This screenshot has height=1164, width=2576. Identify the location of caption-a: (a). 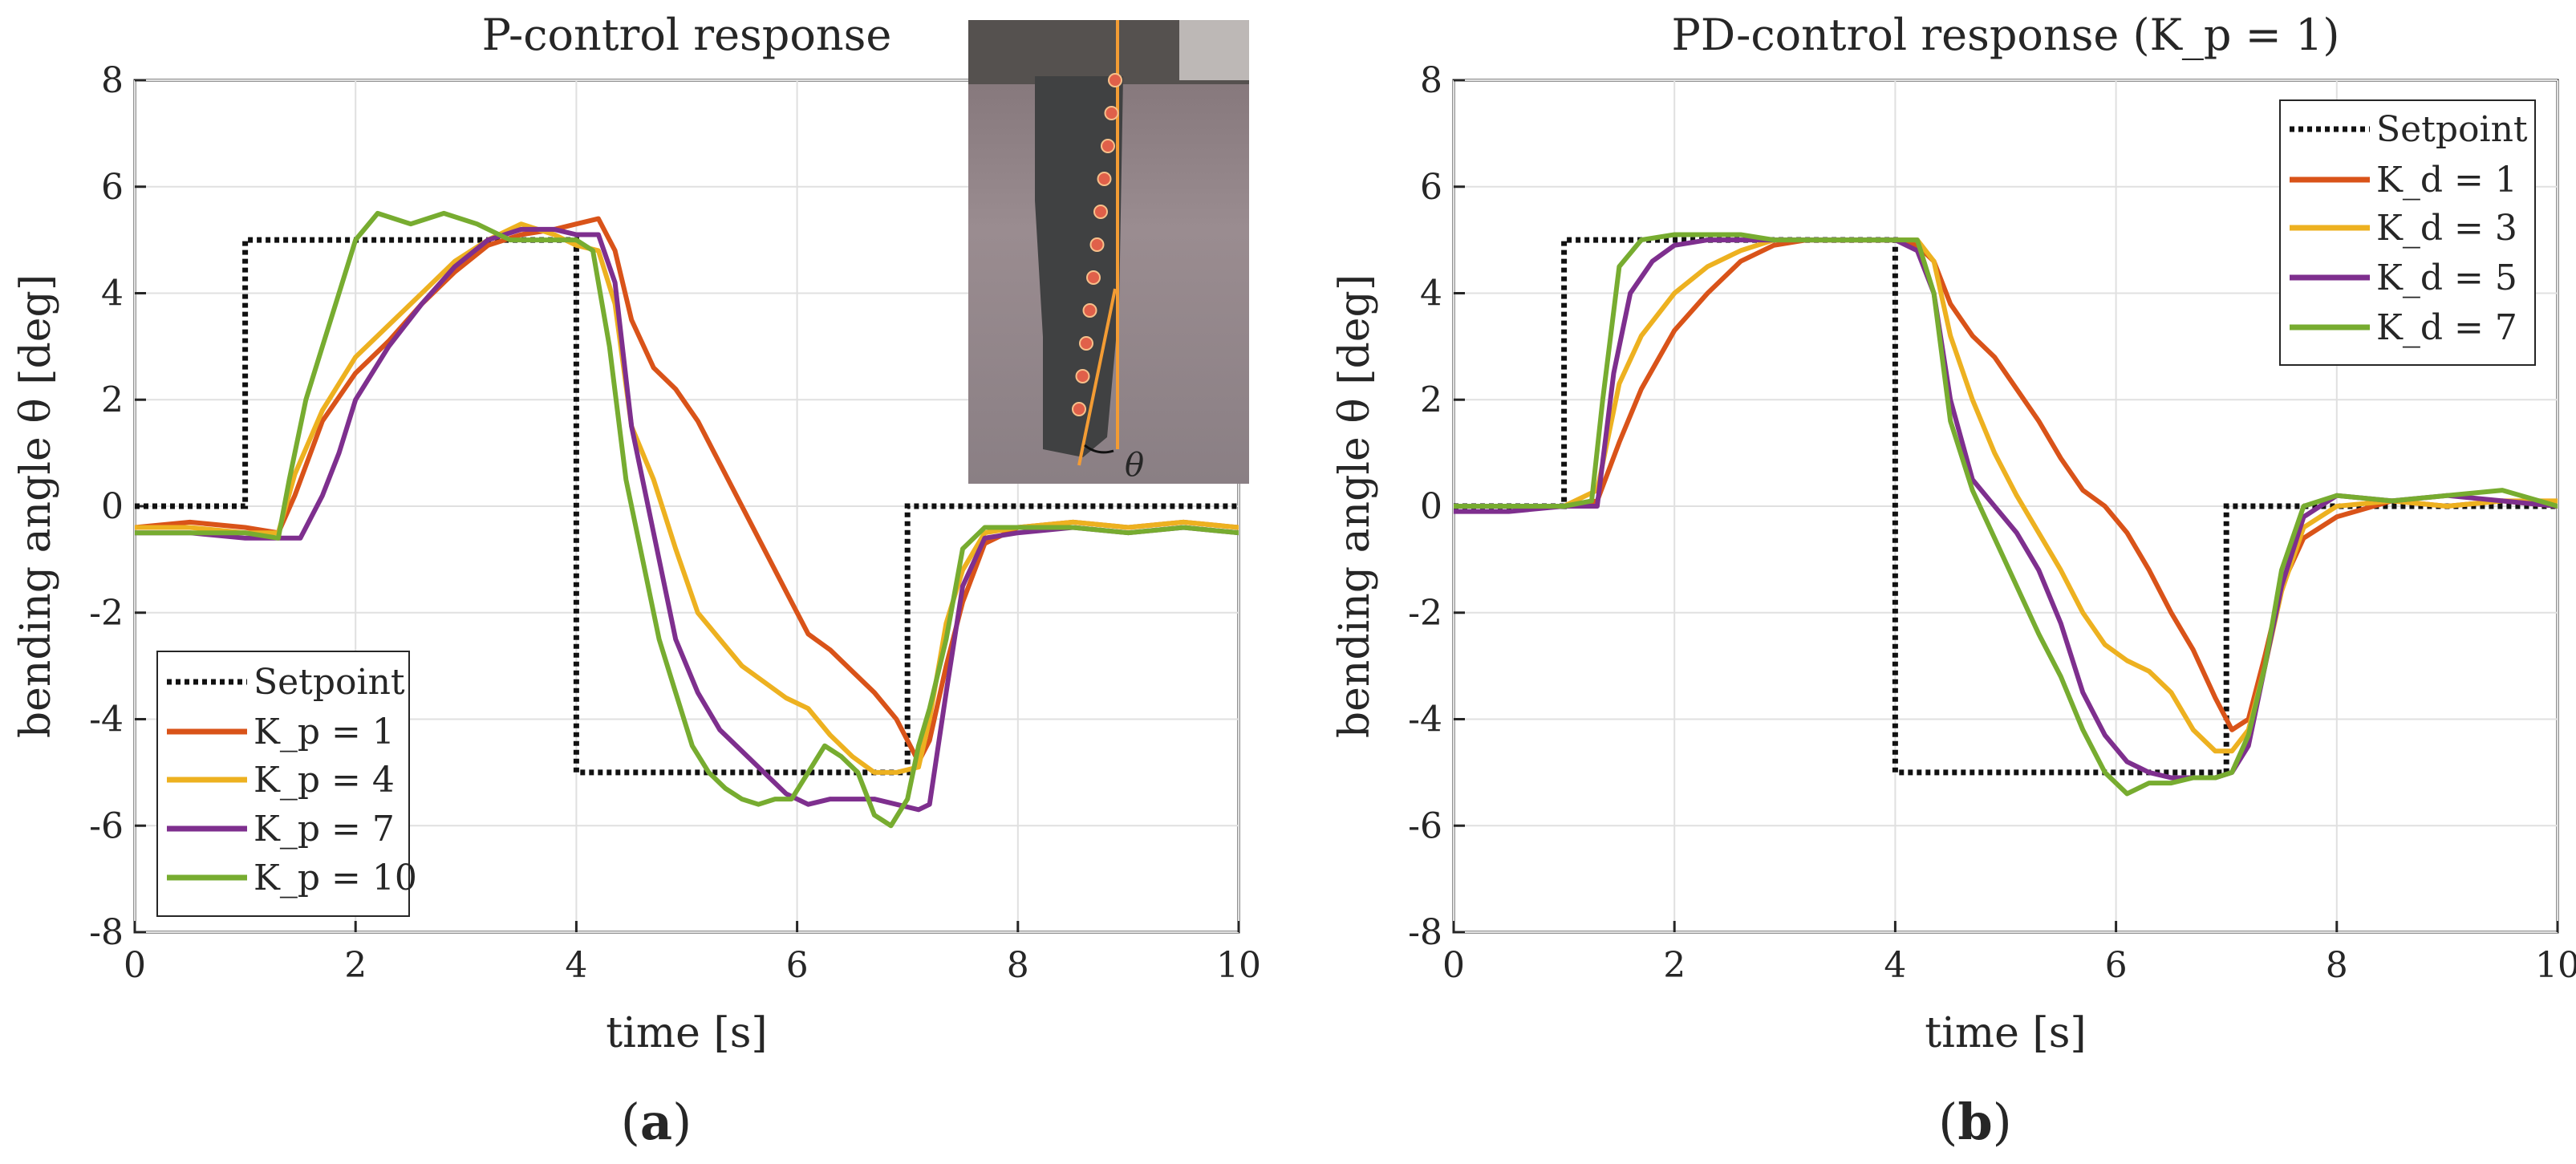
(656, 1122).